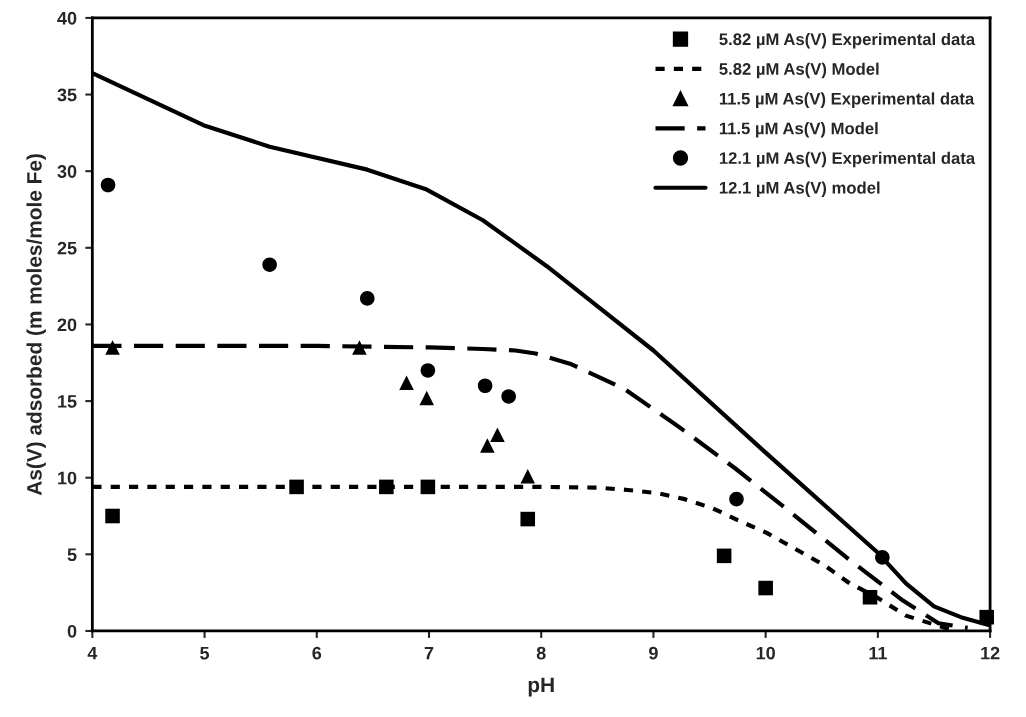  I want to click on x-tick-label: 7, so click(429, 653).